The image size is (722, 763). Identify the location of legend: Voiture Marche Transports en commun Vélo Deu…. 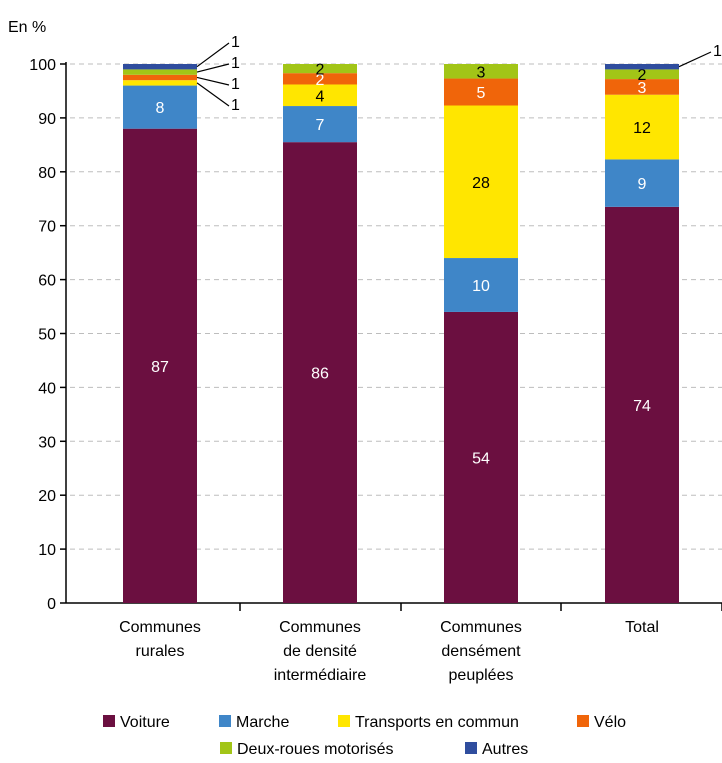
(364, 736).